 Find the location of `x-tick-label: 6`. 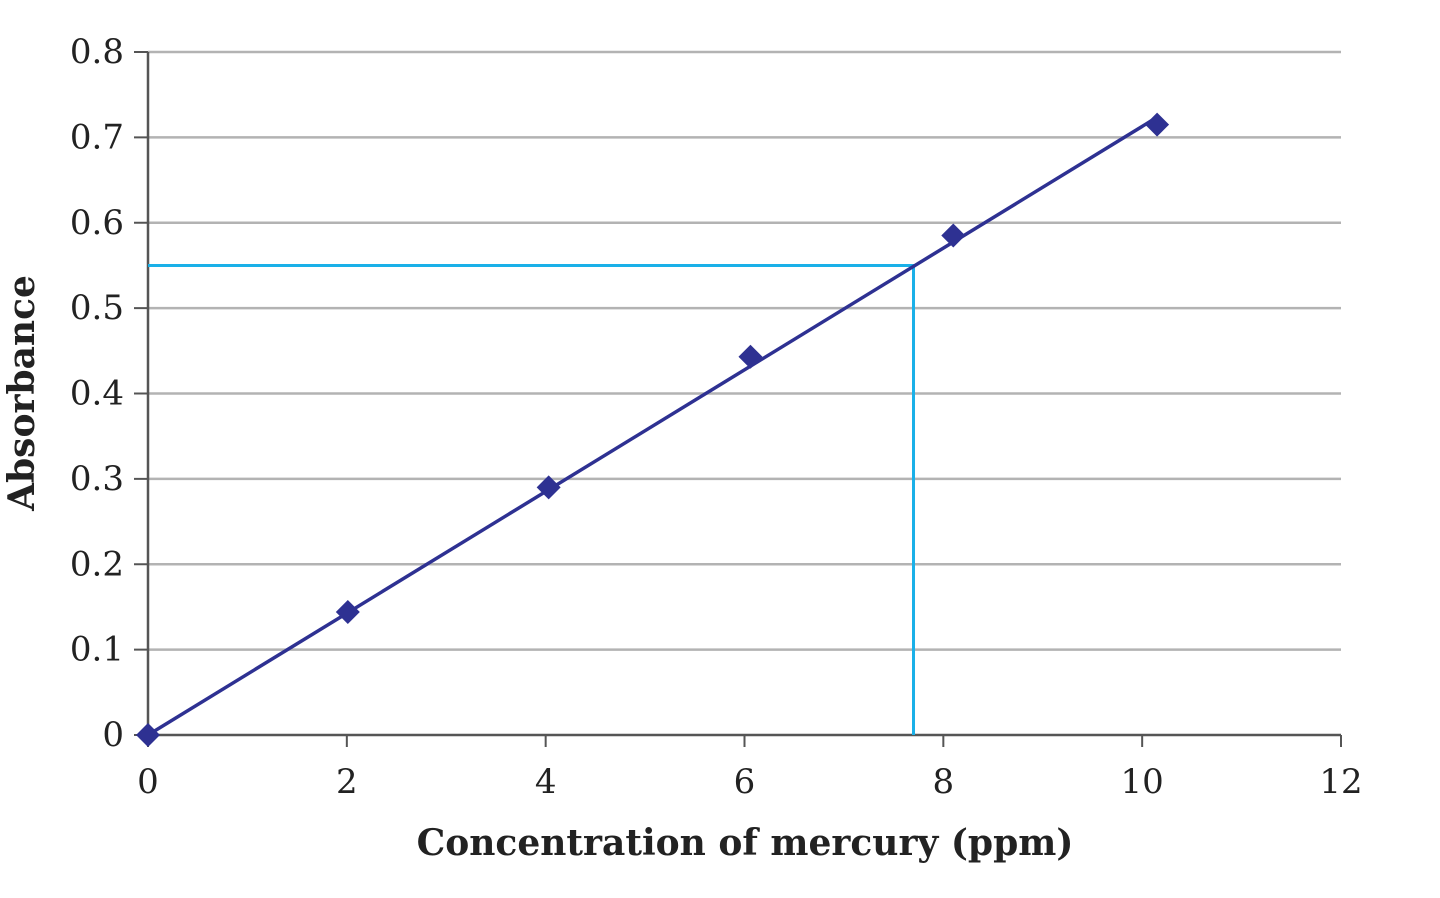

x-tick-label: 6 is located at coordinates (745, 782).